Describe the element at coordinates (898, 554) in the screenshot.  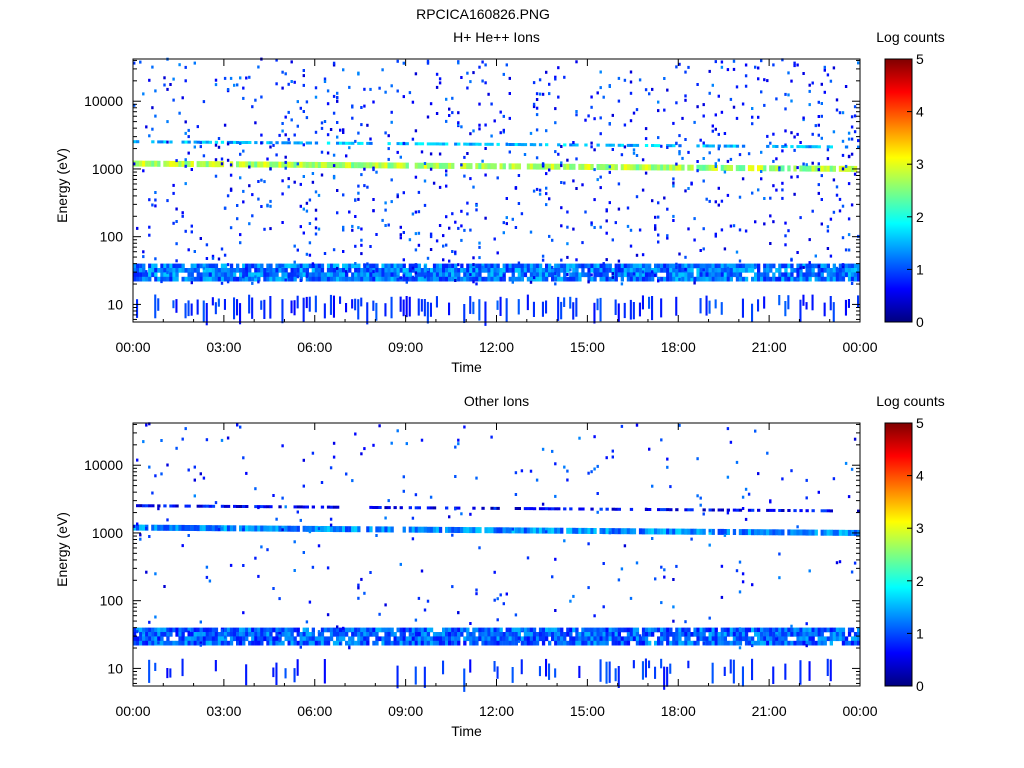
I see `colorbar-scale` at that location.